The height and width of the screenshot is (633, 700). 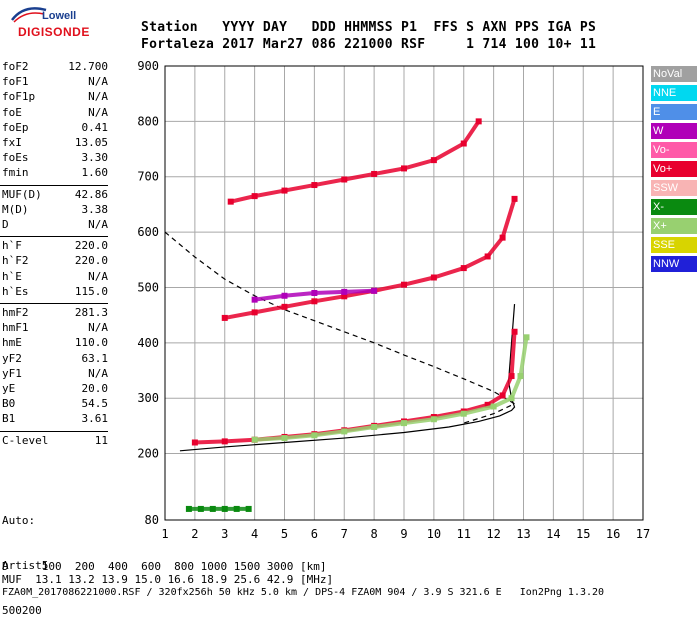 I want to click on y-tick-label: 500, so click(x=148, y=287).